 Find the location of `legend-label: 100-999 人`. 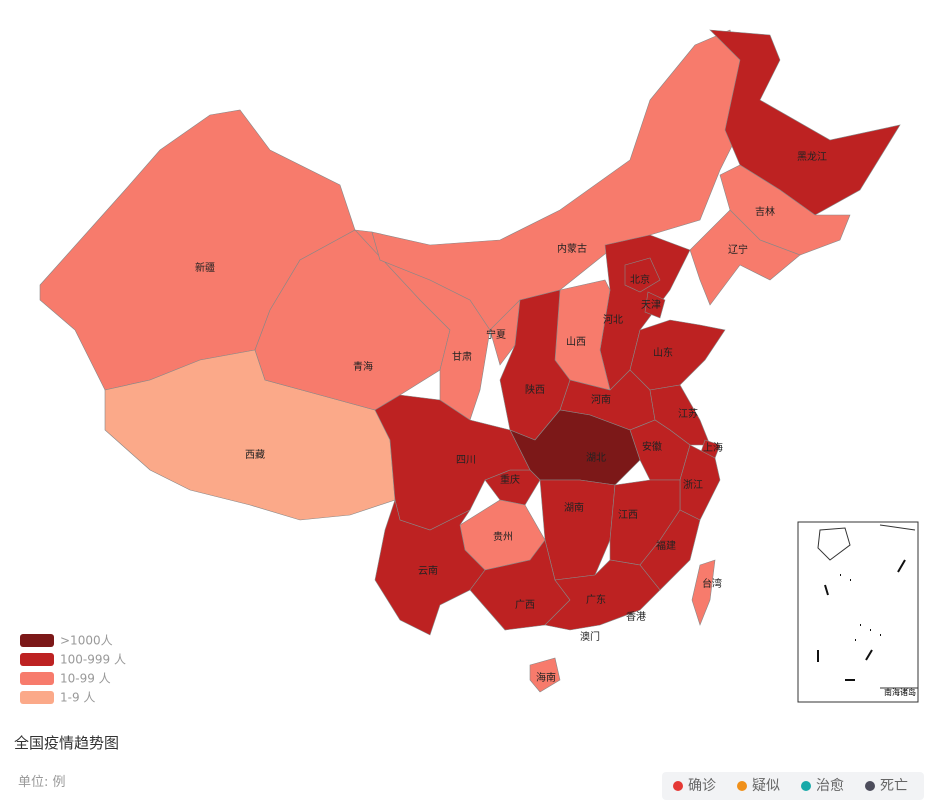

legend-label: 100-999 人 is located at coordinates (93, 660).